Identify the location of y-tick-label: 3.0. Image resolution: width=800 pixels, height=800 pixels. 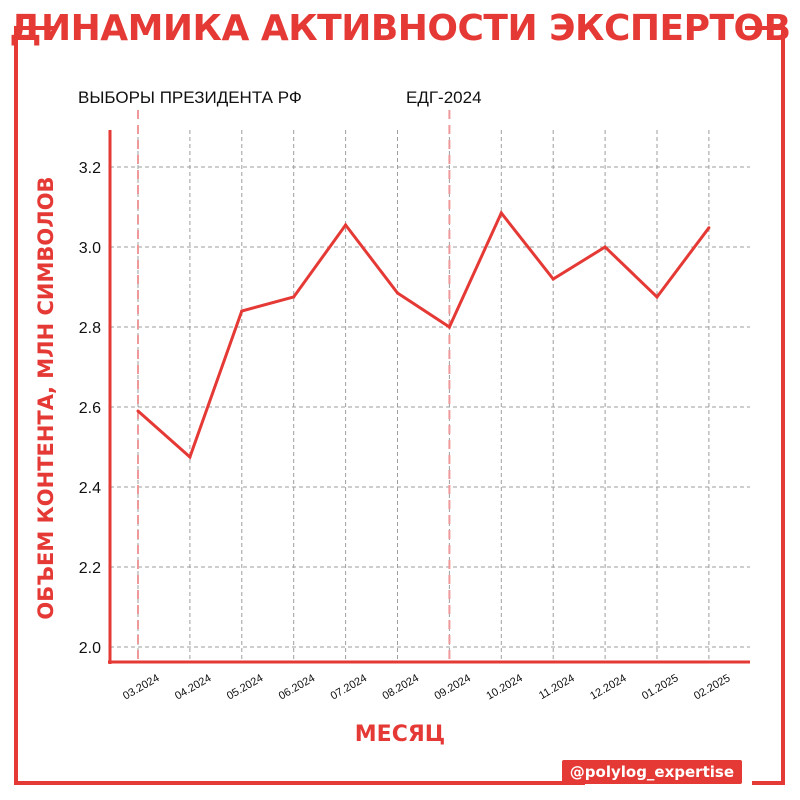
(90, 248).